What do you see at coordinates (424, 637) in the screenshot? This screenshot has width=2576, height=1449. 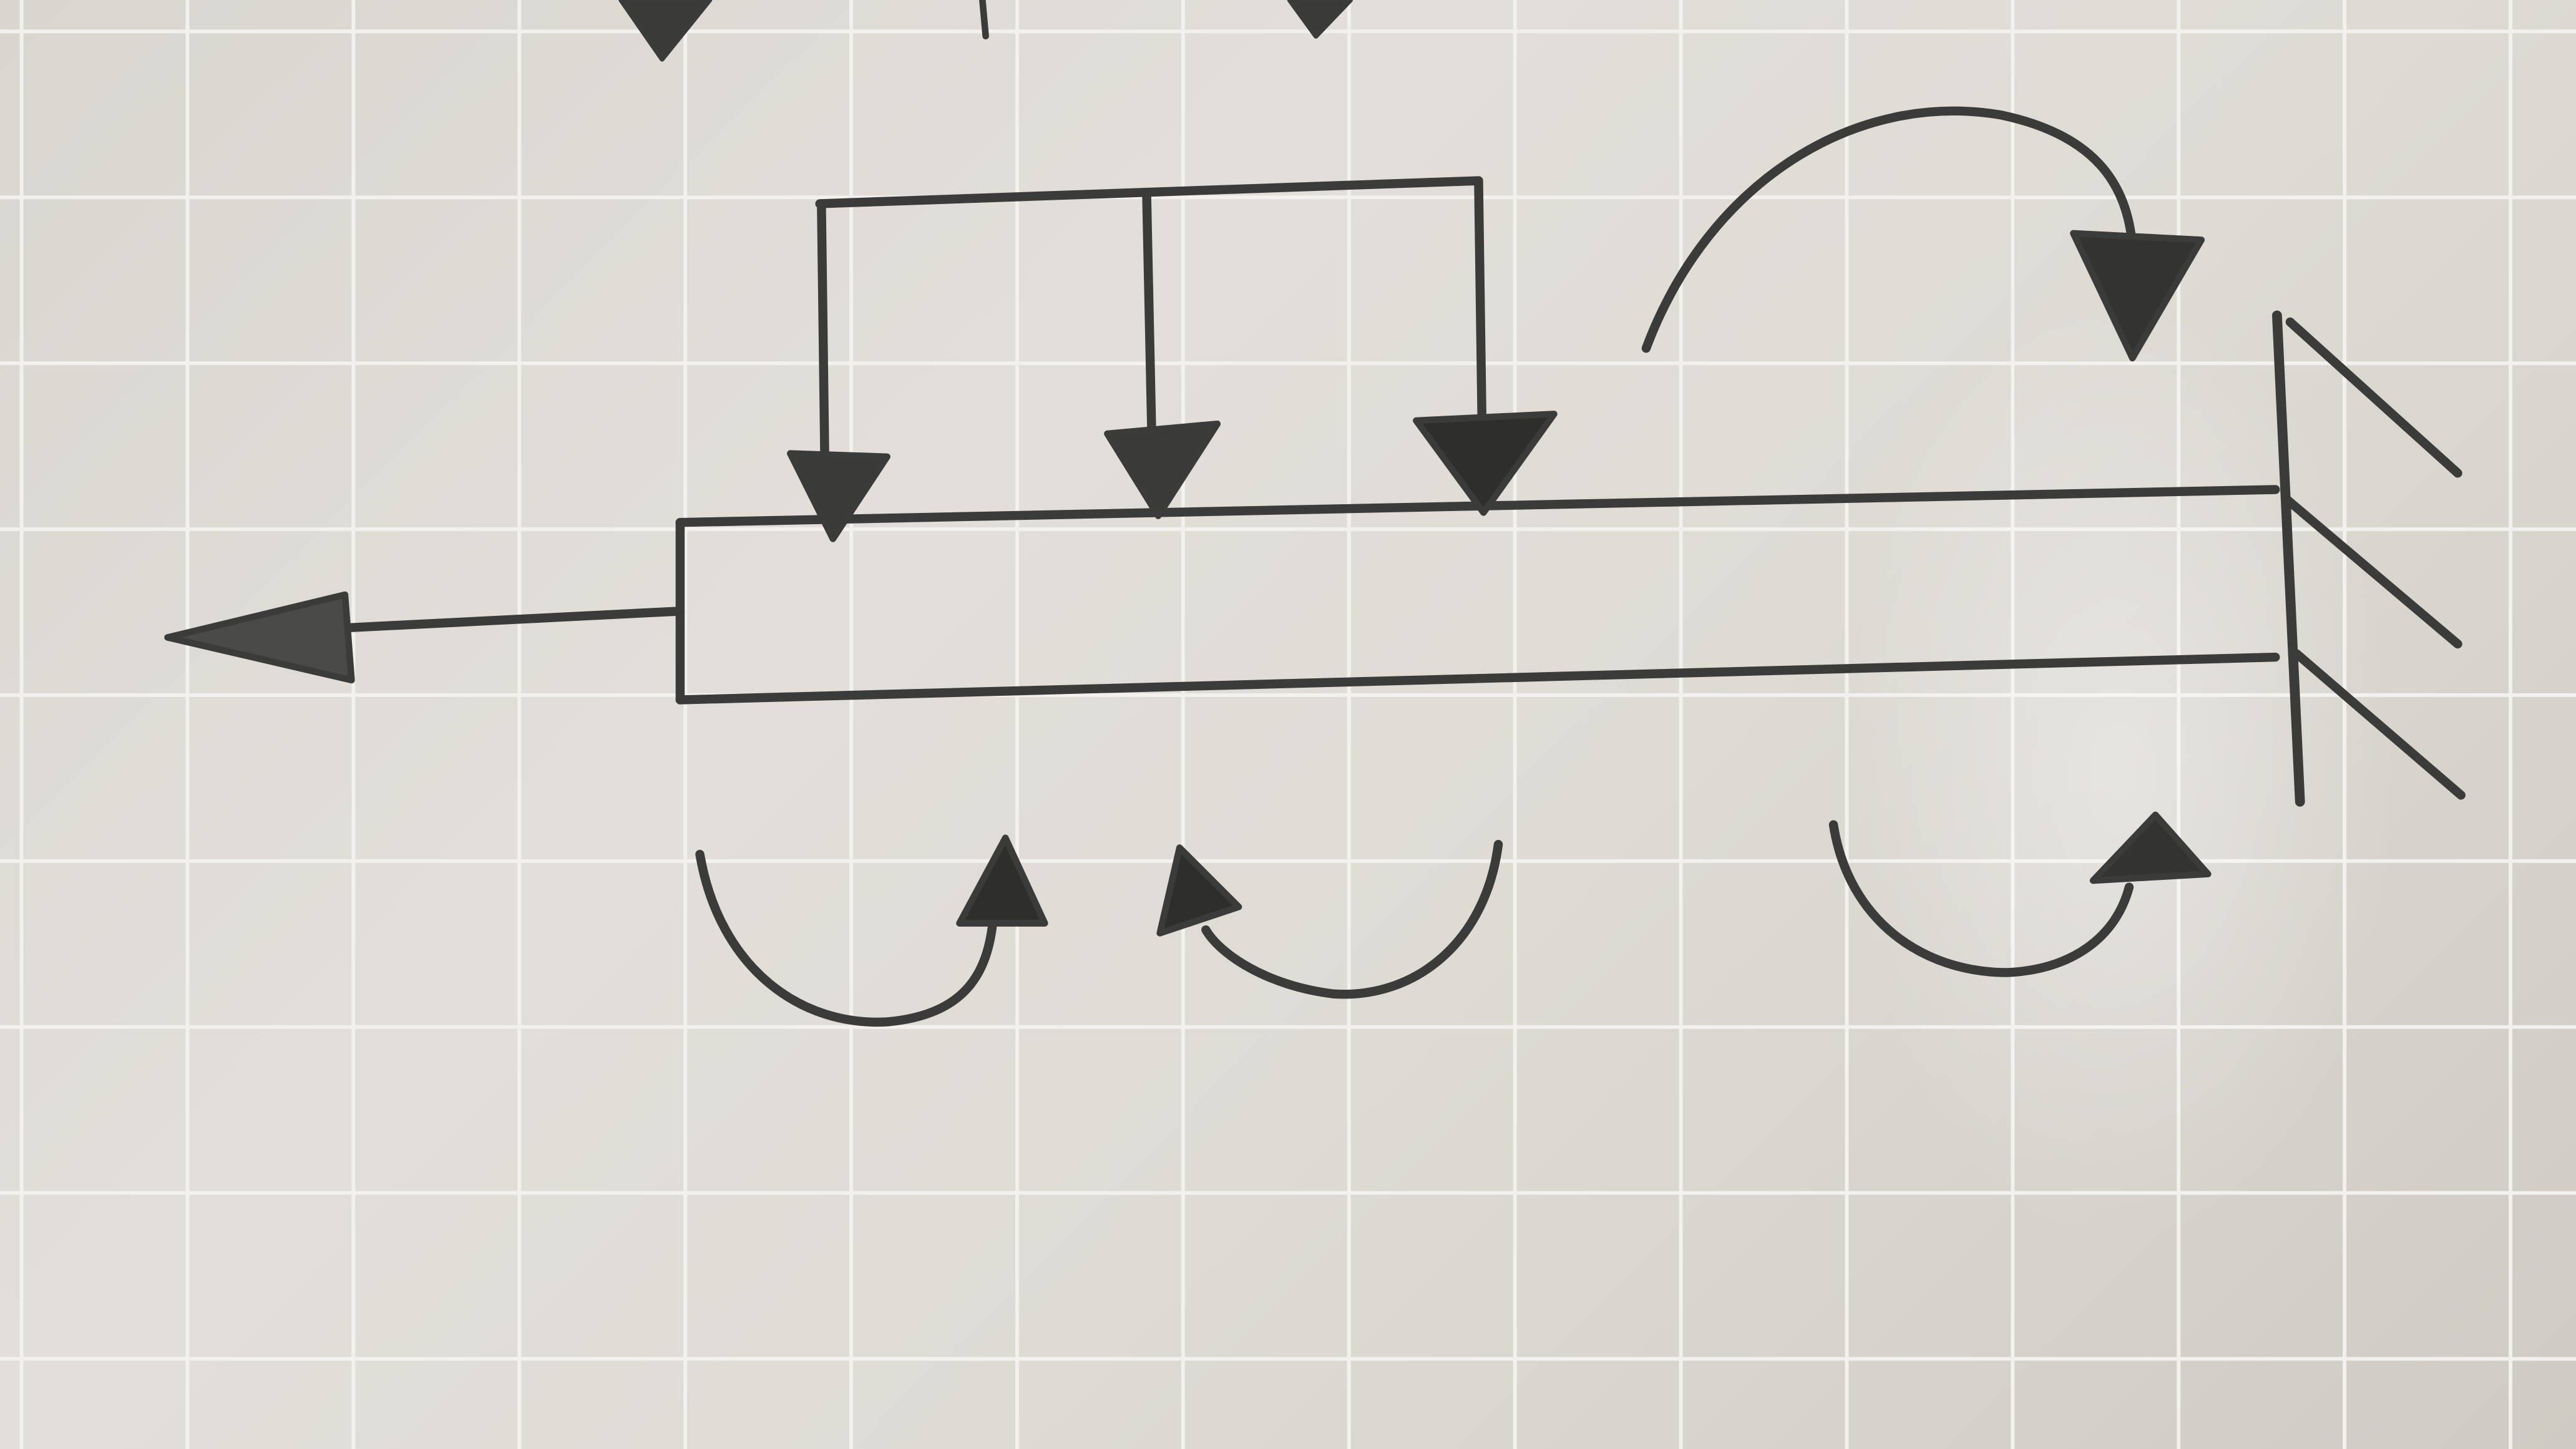 I see `axial-force-arrow` at bounding box center [424, 637].